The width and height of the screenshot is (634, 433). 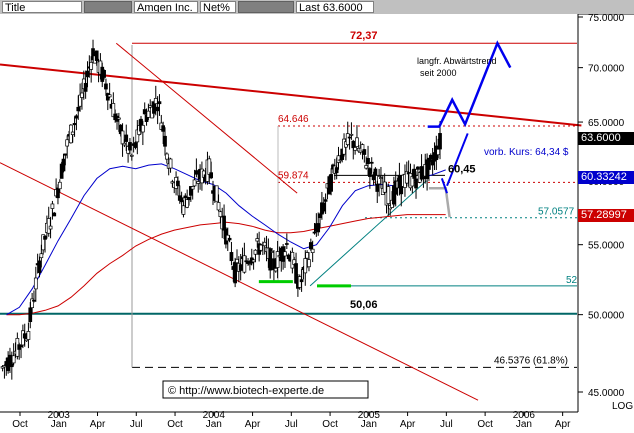 I want to click on x-tick-label: Jan, so click(x=524, y=424).